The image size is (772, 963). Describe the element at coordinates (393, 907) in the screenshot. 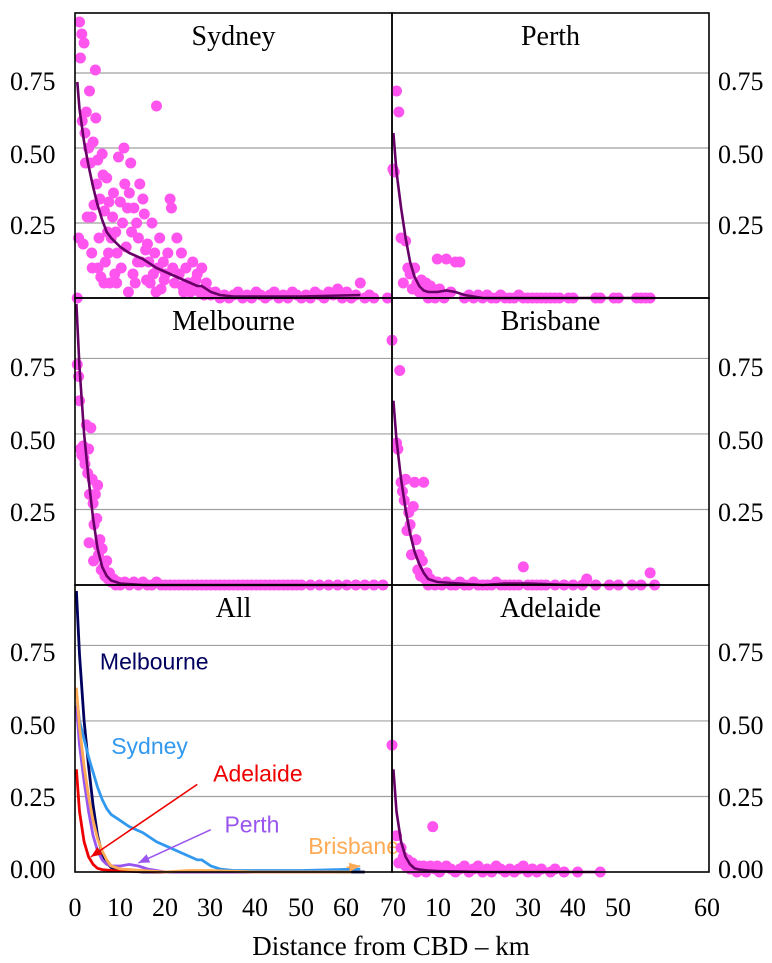

I see `x-tick-label: 70` at that location.